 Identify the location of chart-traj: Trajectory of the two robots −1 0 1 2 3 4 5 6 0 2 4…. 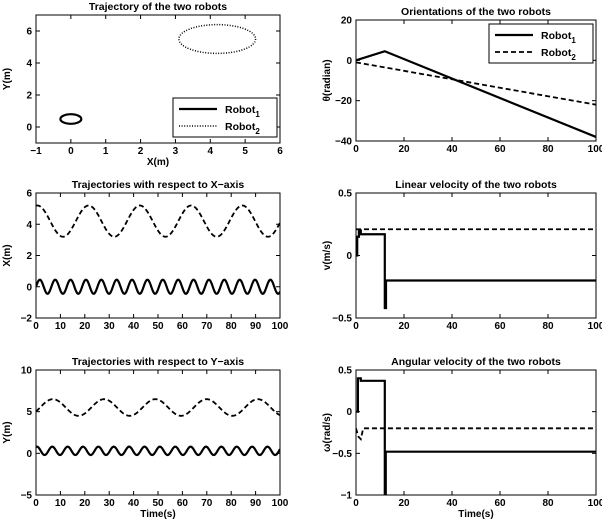
(142, 84).